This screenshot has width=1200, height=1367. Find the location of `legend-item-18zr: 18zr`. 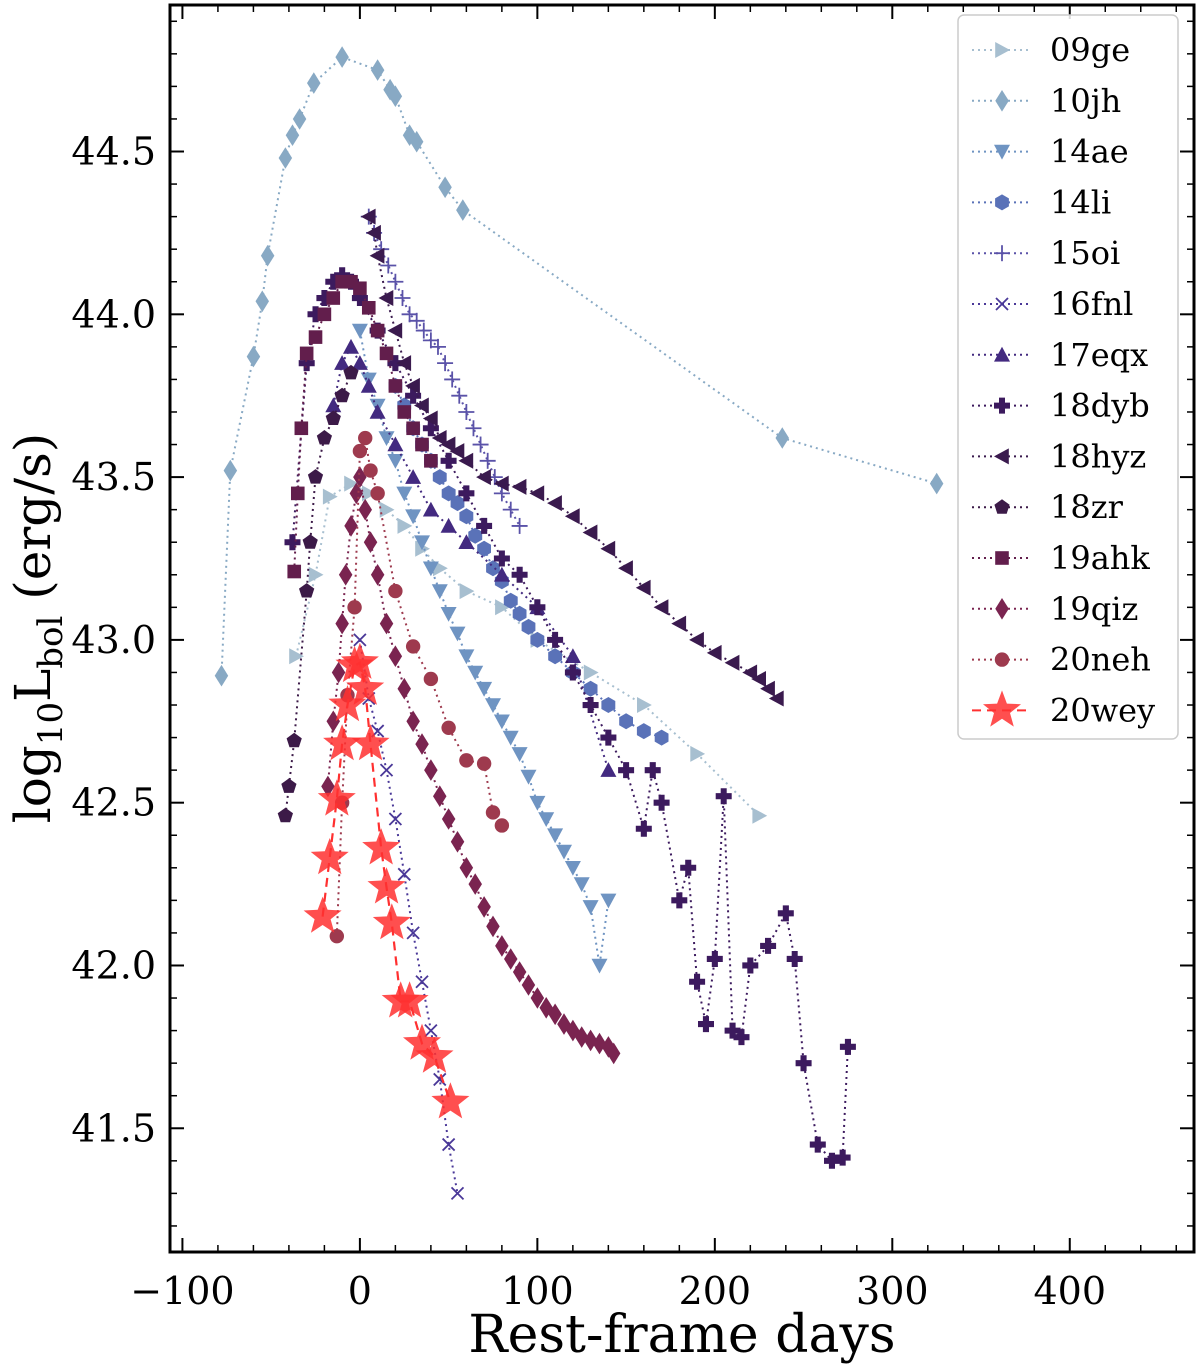

legend-item-18zr: 18zr is located at coordinates (1048, 507).